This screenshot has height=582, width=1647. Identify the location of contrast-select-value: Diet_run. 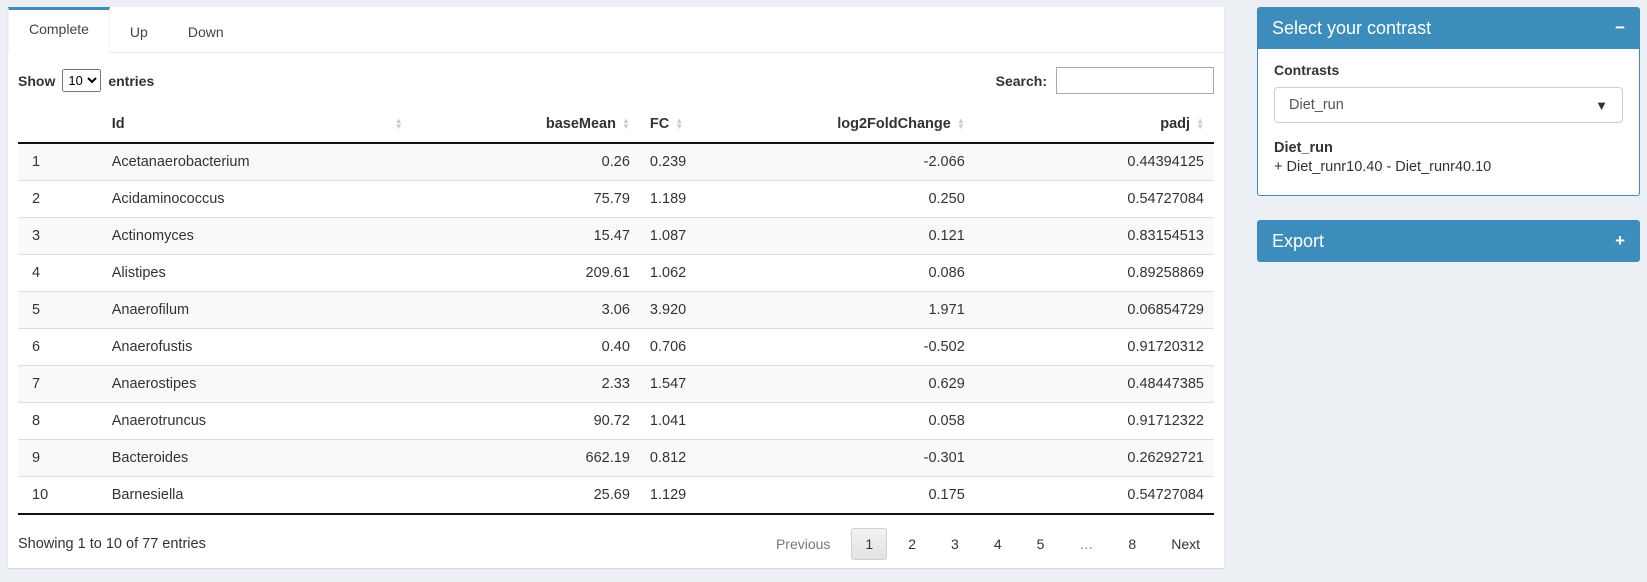
(1316, 105).